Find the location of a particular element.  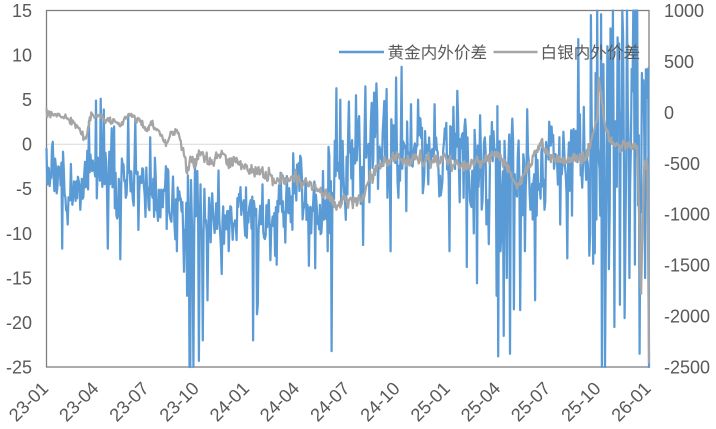

svg-text: -1500 is located at coordinates (687, 266).